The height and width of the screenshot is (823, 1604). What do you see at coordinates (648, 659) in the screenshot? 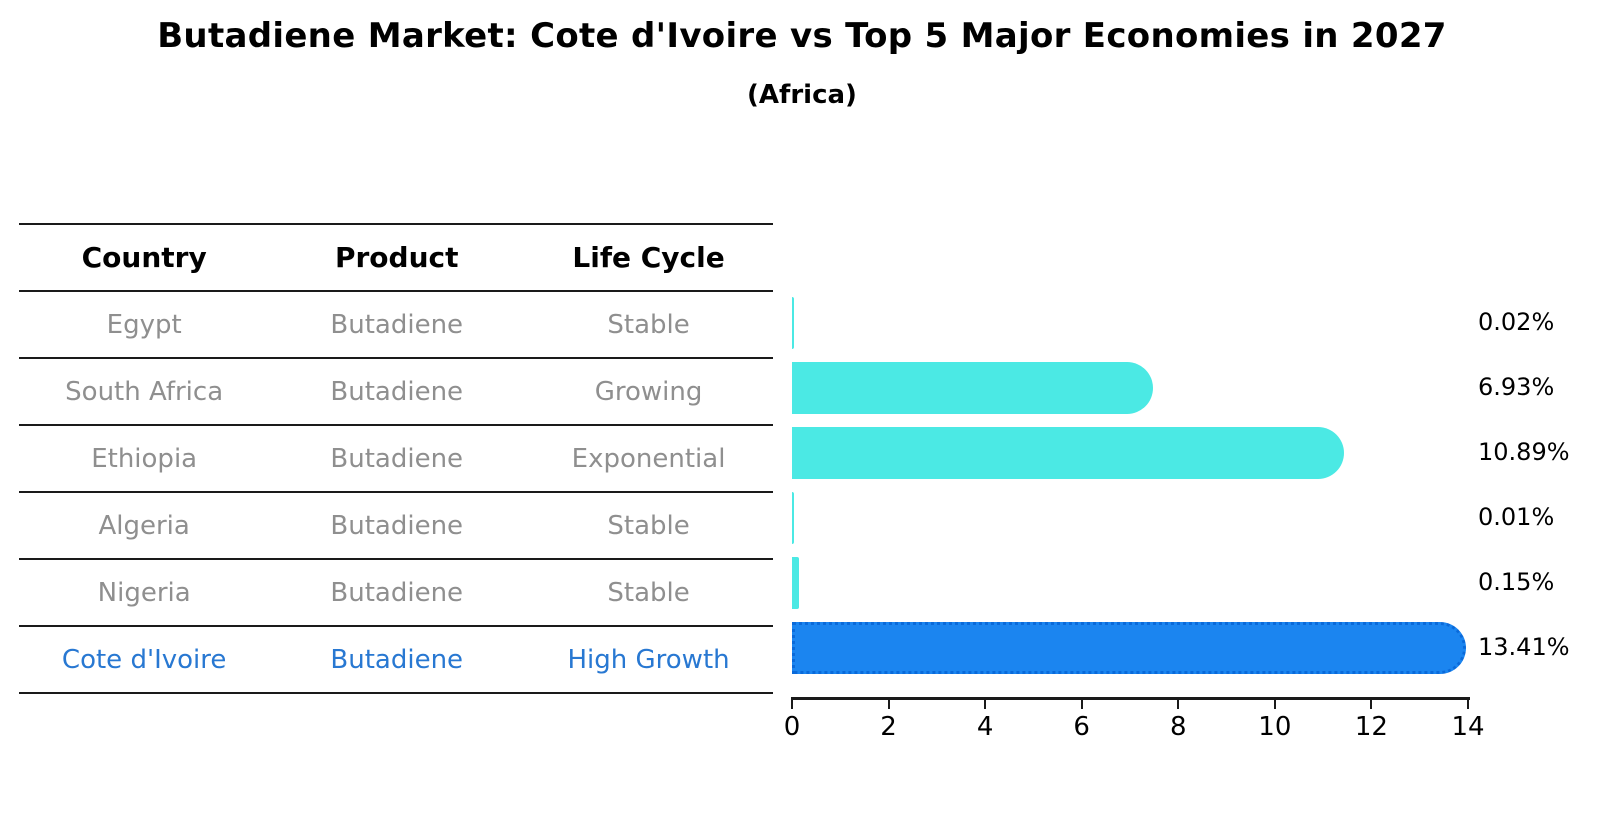
I see `cell-life-cycle: High Growth` at bounding box center [648, 659].